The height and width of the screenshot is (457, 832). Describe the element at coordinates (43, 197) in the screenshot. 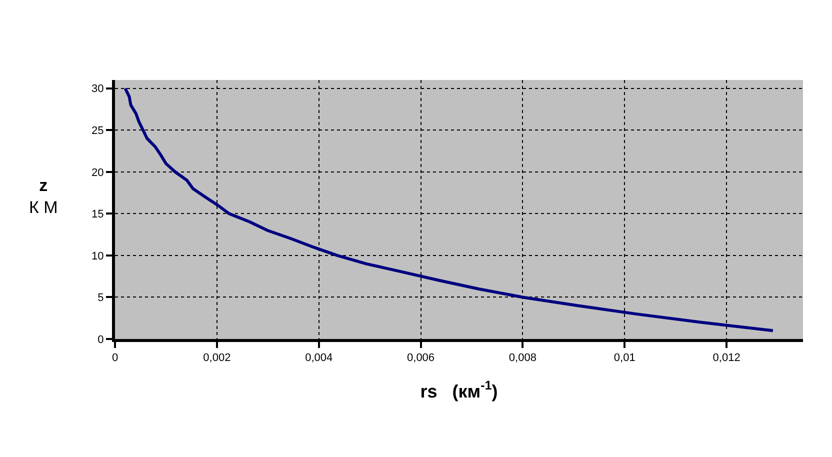

I see `y-axis-title: z К М` at that location.